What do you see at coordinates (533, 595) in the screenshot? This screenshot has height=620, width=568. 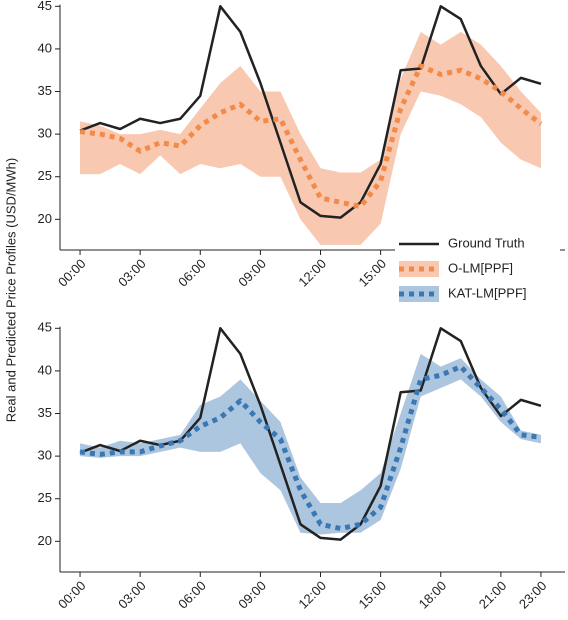 I see `x-tick-label: 23:00` at bounding box center [533, 595].